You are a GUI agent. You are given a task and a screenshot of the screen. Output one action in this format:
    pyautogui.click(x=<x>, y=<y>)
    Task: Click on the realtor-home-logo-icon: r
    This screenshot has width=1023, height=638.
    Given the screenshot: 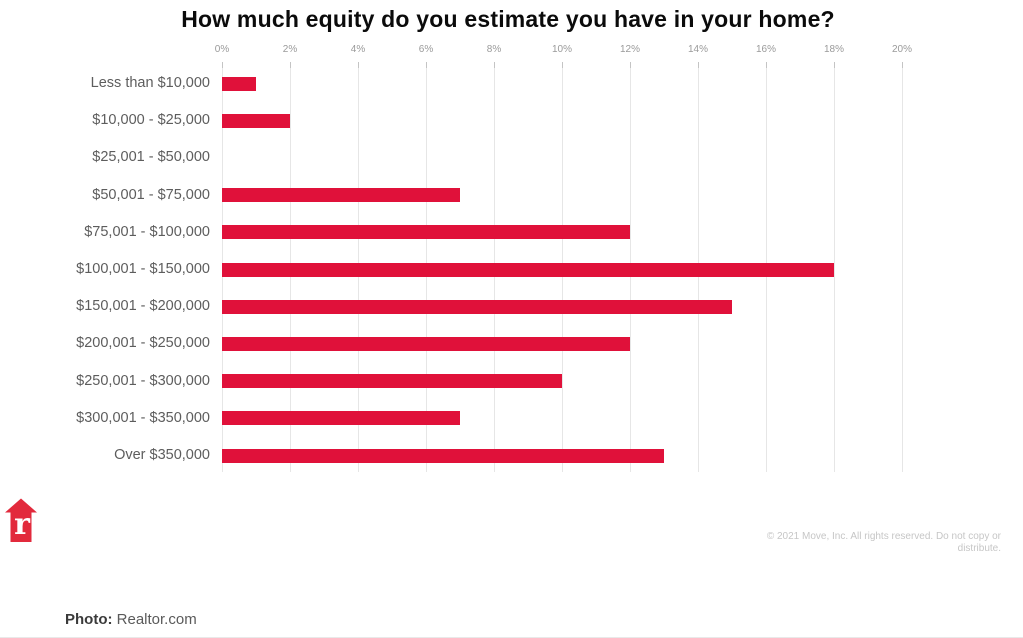 What is the action you would take?
    pyautogui.click(x=21, y=520)
    